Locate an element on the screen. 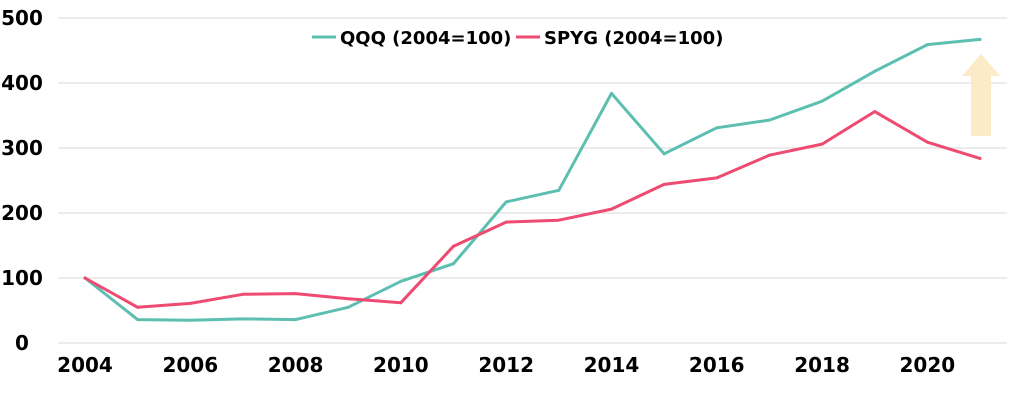 The image size is (1015, 408). legend-item-0: QQQ (2004=100) is located at coordinates (411, 38).